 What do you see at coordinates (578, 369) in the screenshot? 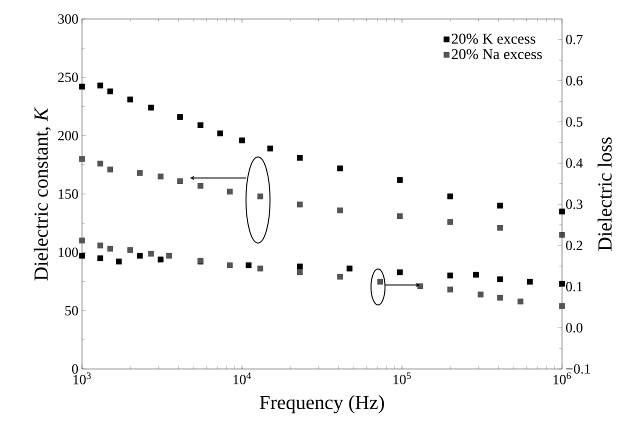
I see `y2-tick-label: −0.1` at bounding box center [578, 369].